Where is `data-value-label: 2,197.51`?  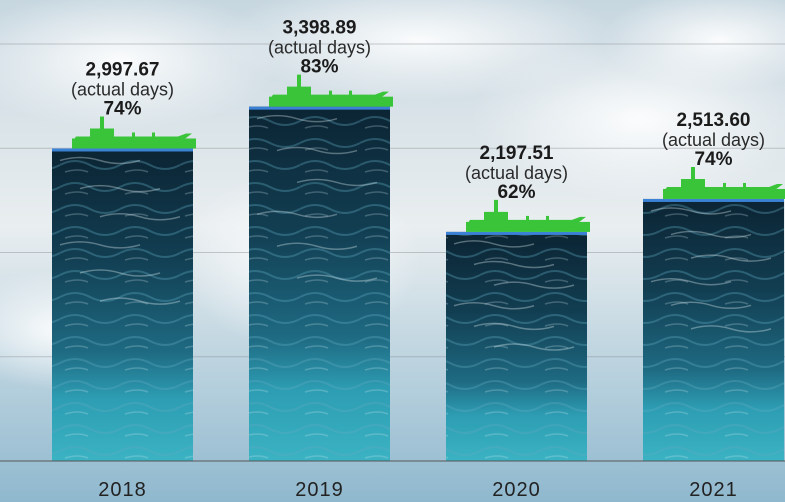 data-value-label: 2,197.51 is located at coordinates (517, 153).